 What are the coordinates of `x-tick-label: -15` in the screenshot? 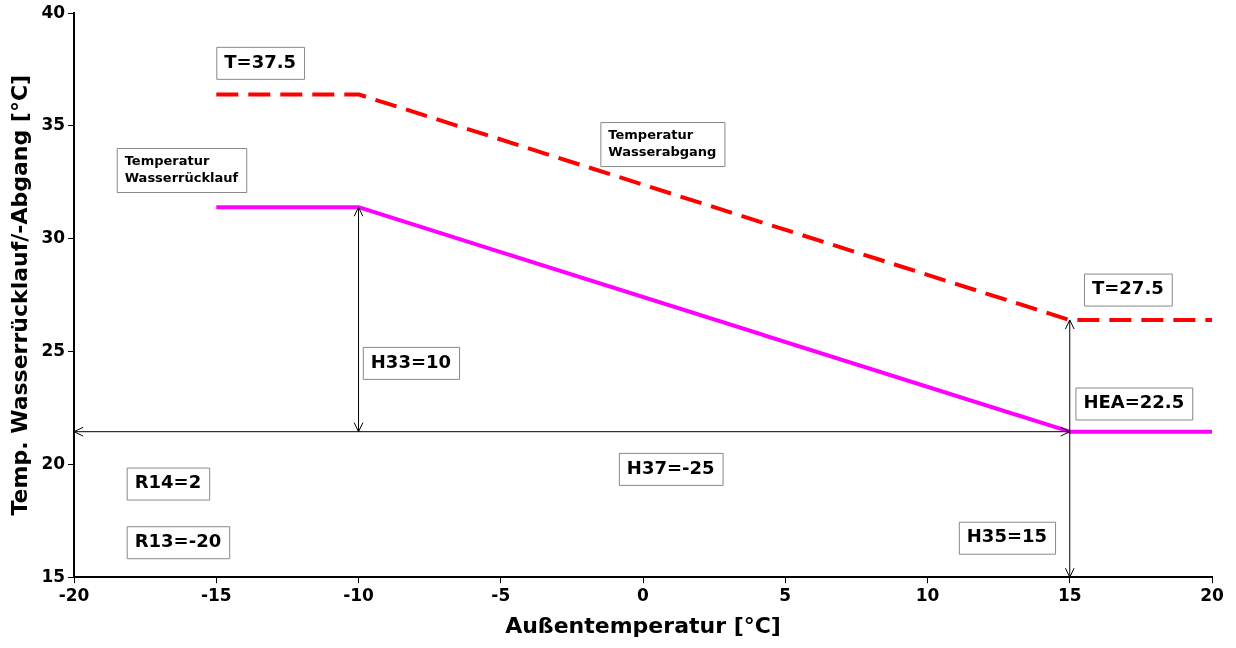 It's located at (216, 594).